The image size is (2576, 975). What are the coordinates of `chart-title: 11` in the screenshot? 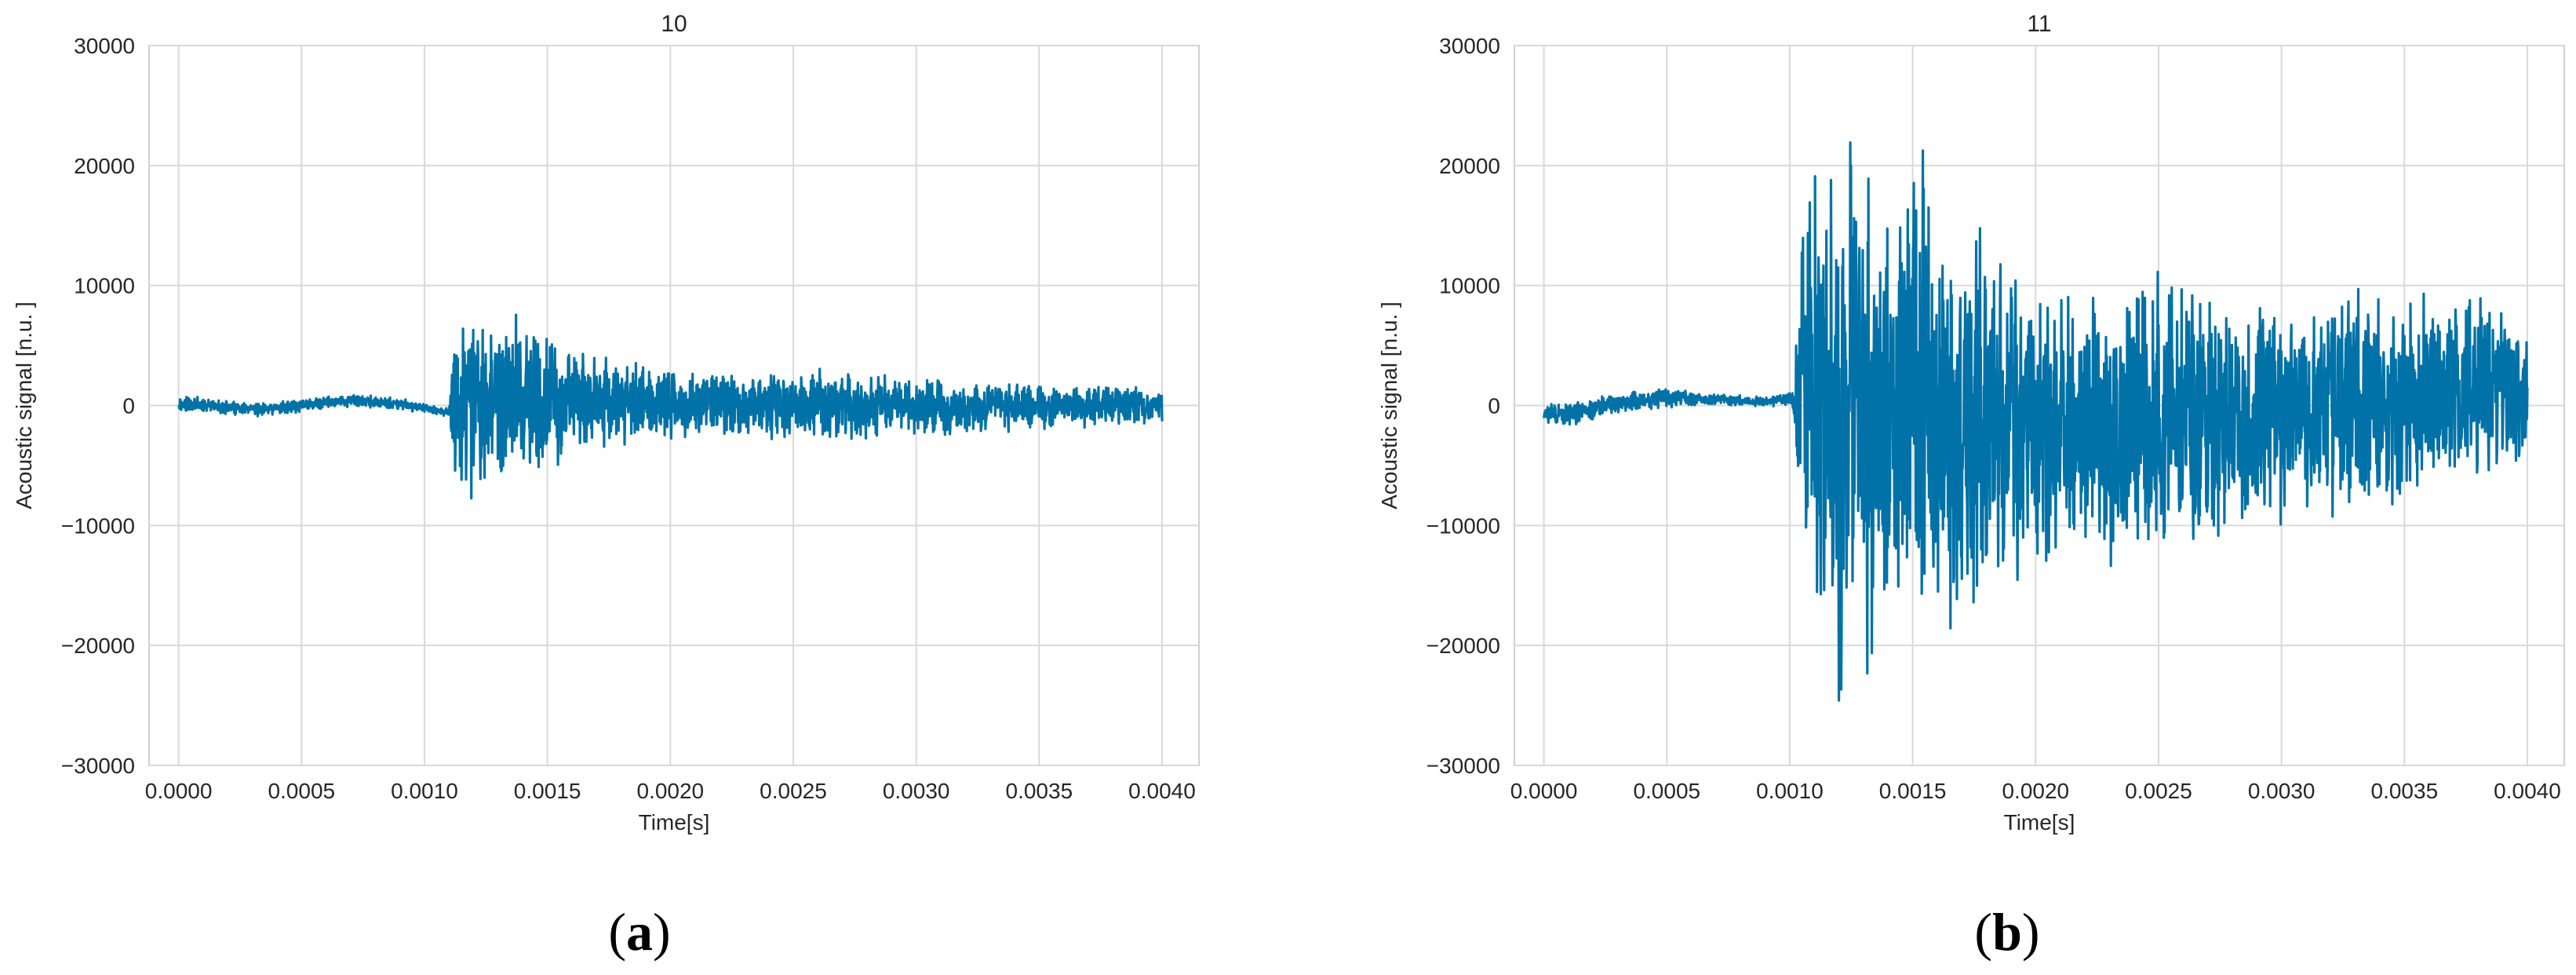 It's located at (2039, 24).